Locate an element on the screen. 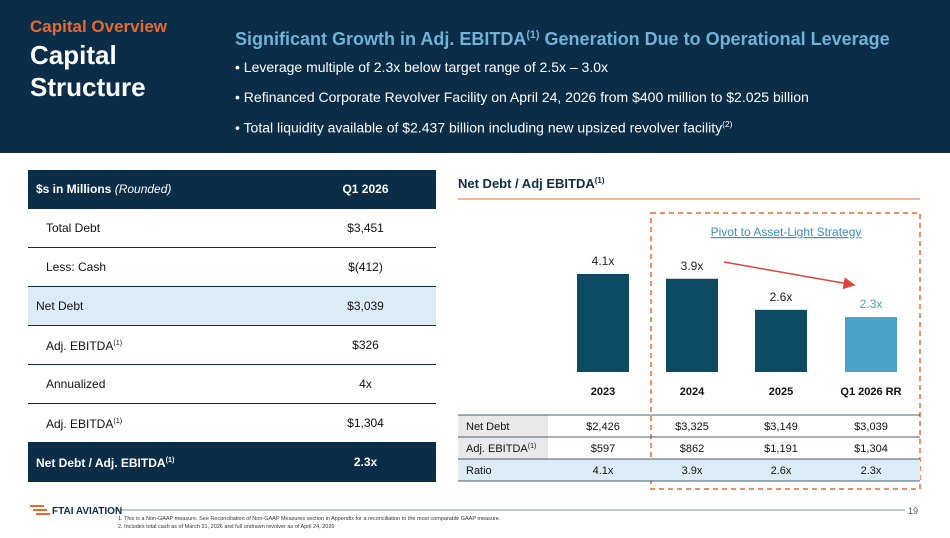 The width and height of the screenshot is (950, 538). chart-title-text: Net Debt / Adj EBITDA is located at coordinates (526, 183).